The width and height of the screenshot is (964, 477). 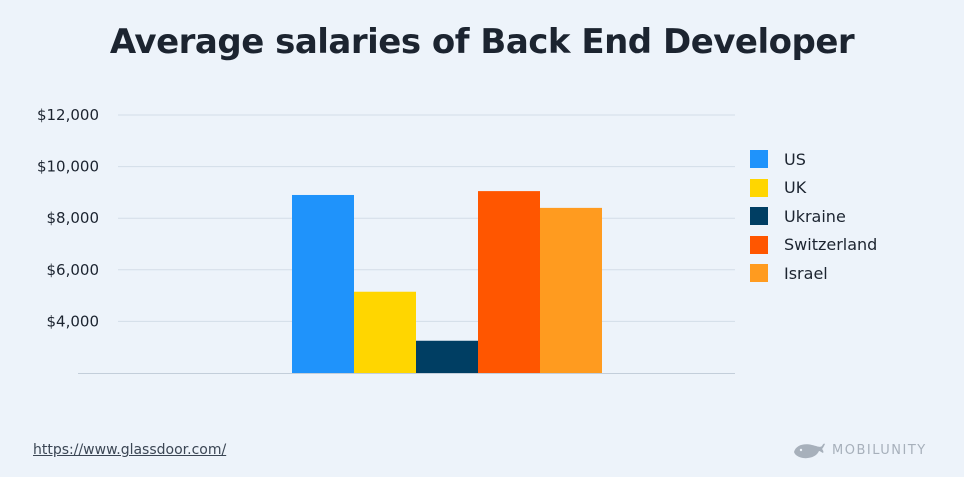 I want to click on y-axis-ticks: $4,000 $6,000 $8,000 $10,000 $12,000, so click(x=68, y=218).